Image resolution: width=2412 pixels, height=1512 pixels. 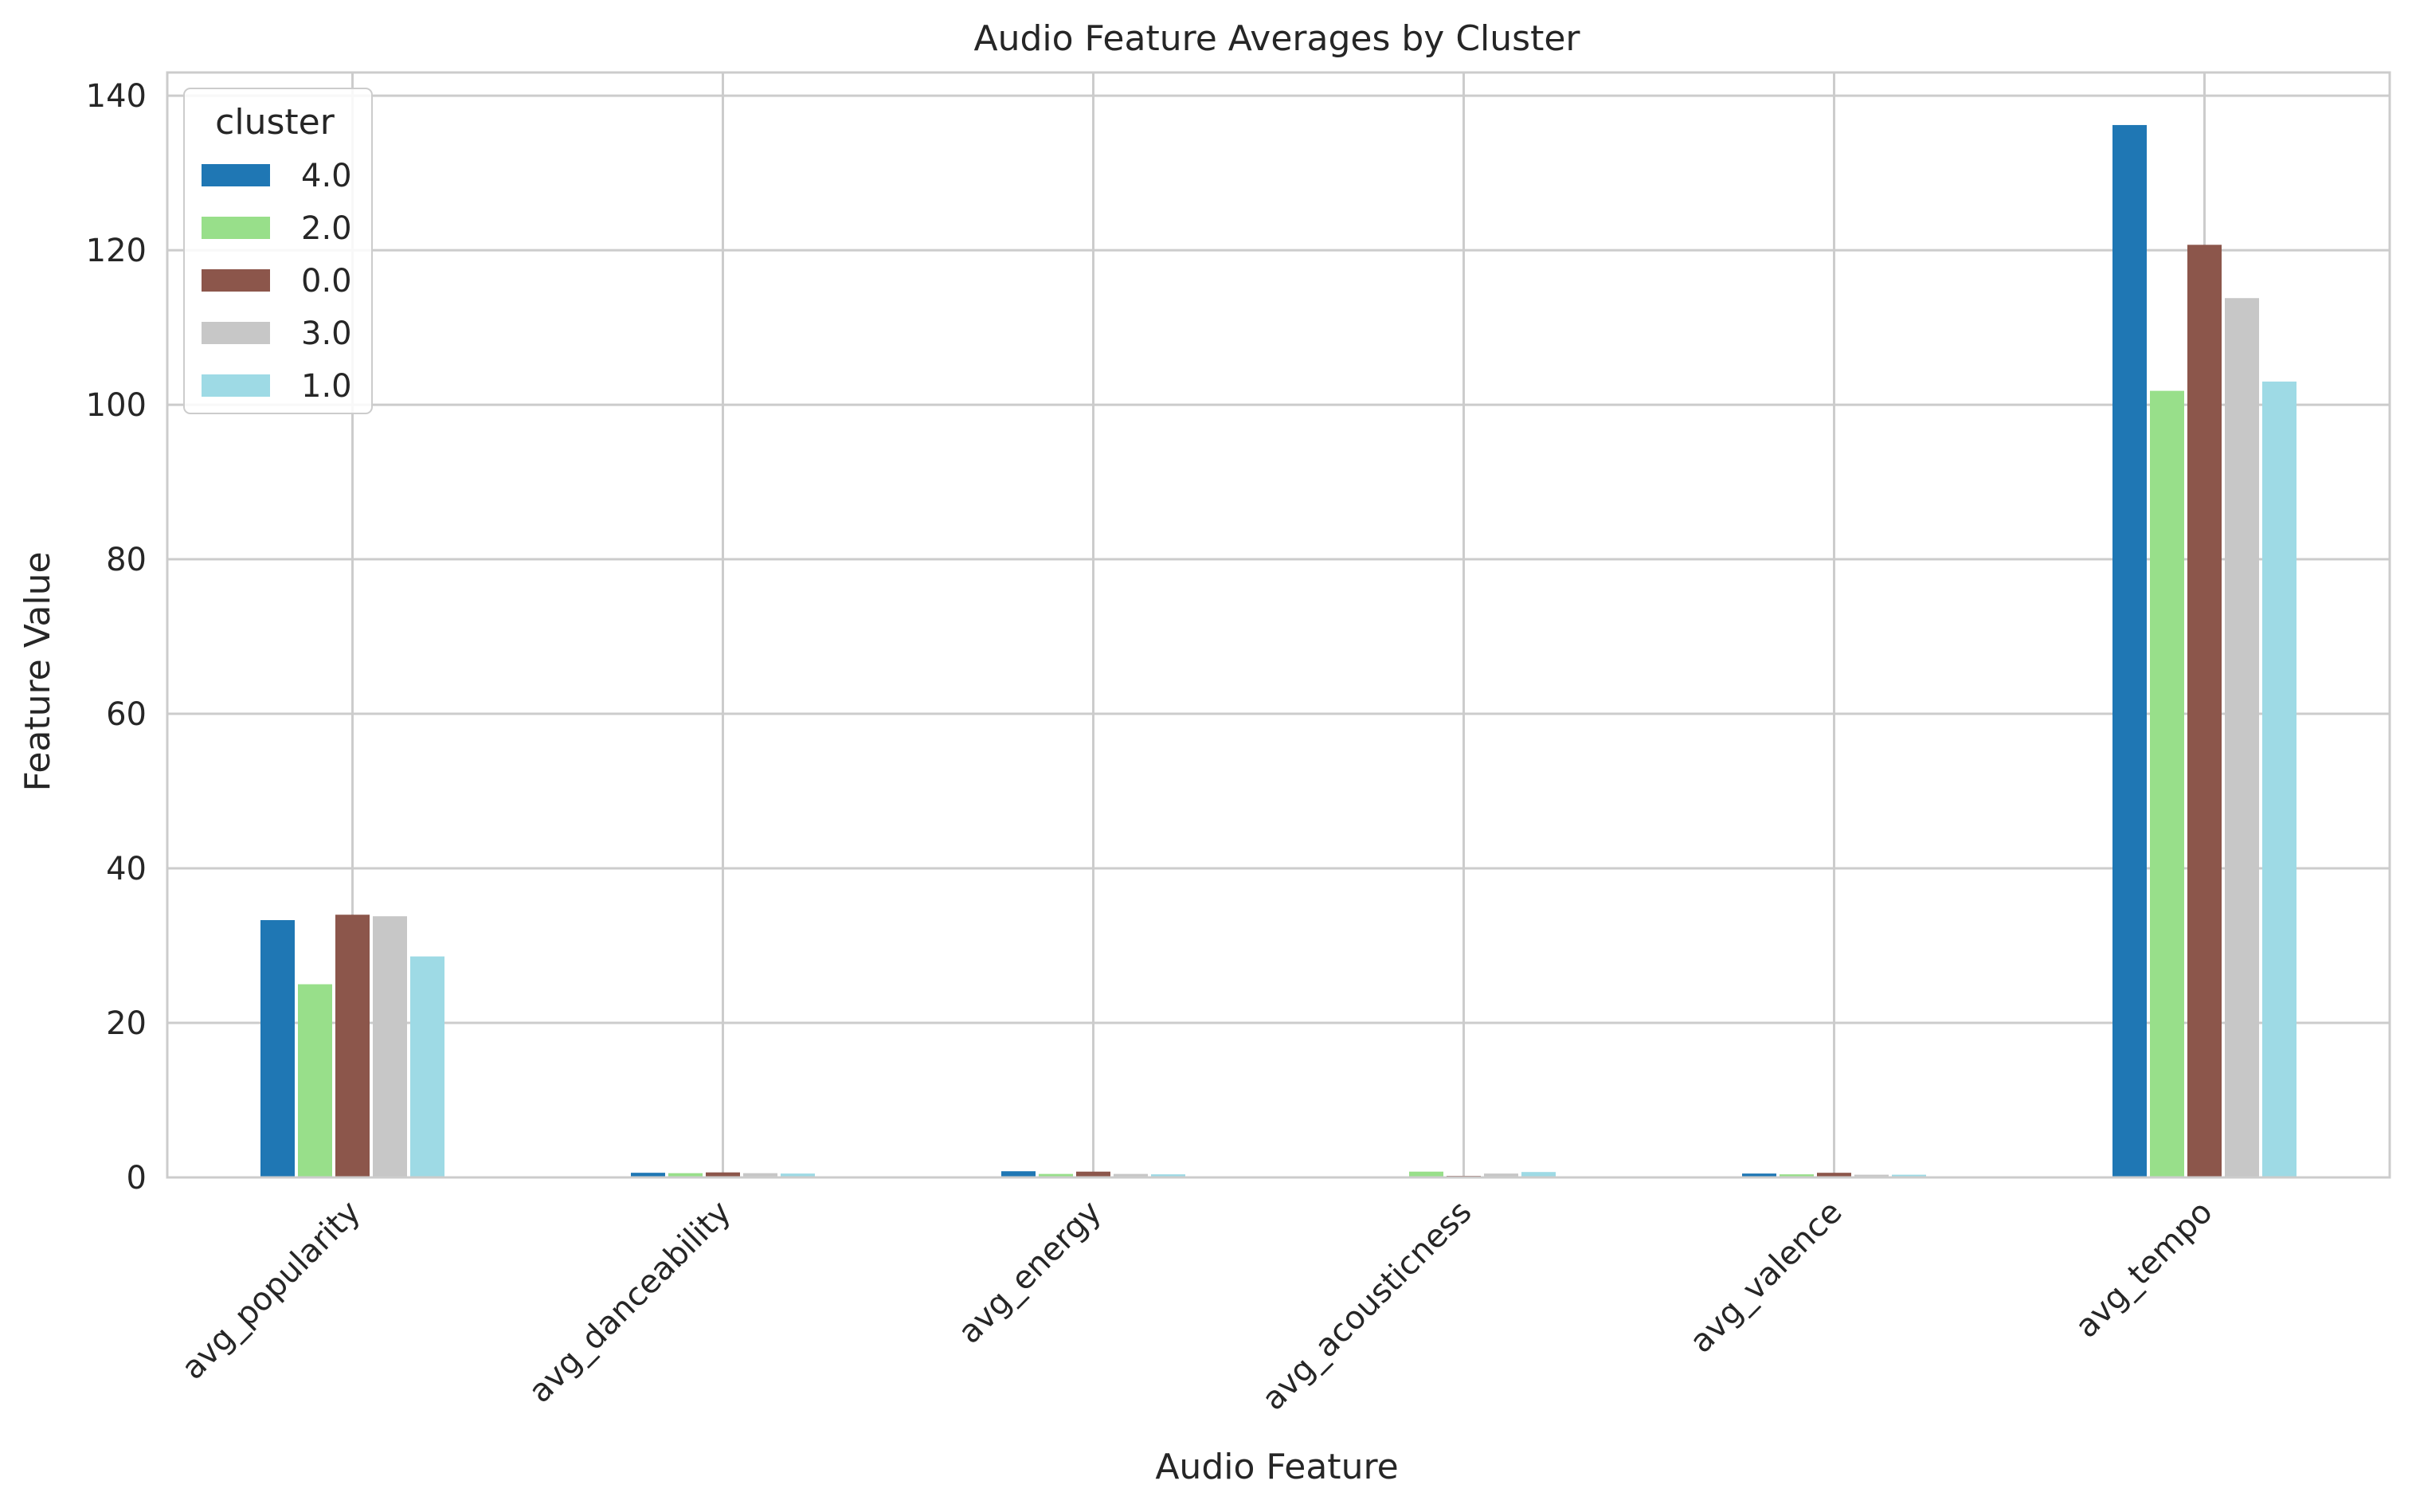 I want to click on x-tick-label: avg_acousticness, so click(x=1367, y=1306).